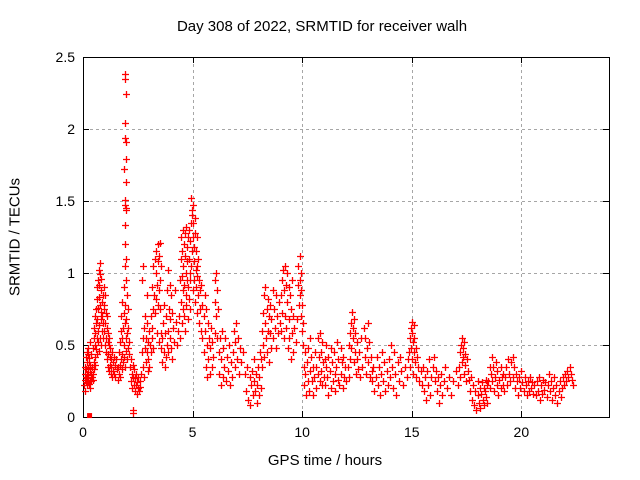 The height and width of the screenshot is (480, 640). I want to click on x-tick-label: 20, so click(521, 432).